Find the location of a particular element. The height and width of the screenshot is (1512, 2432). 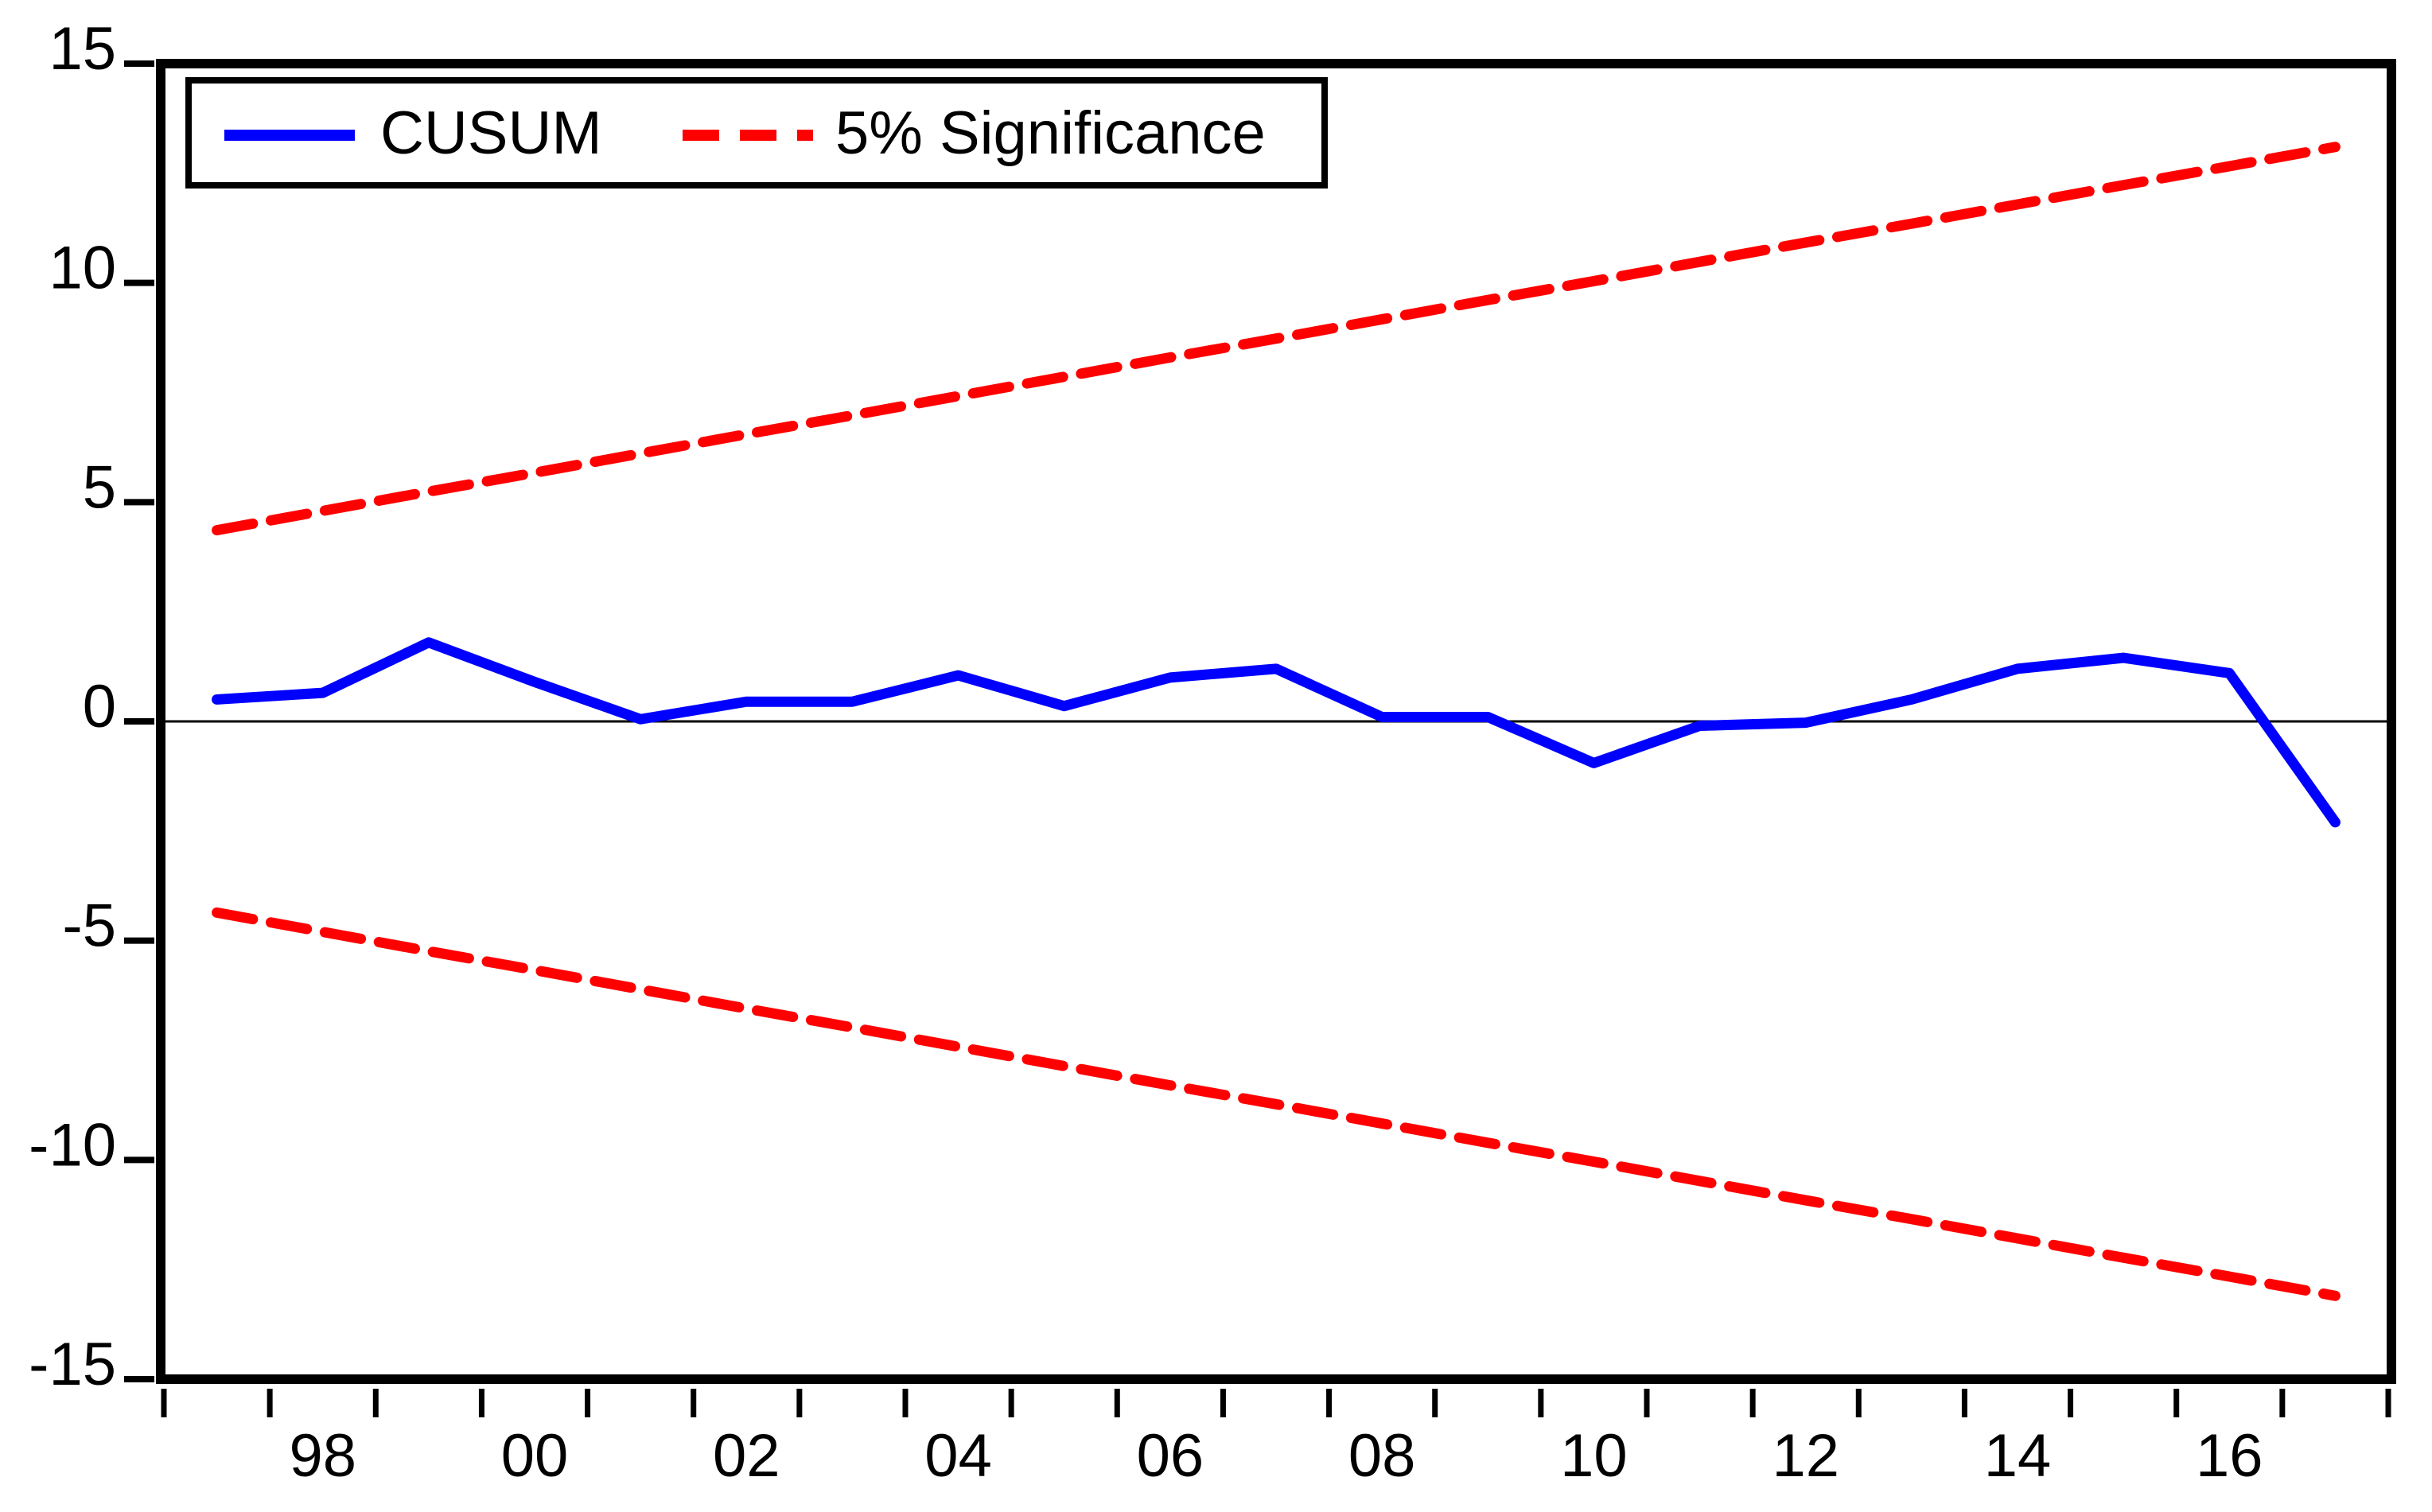

y-axis-tick-label: 10 is located at coordinates (82, 268).